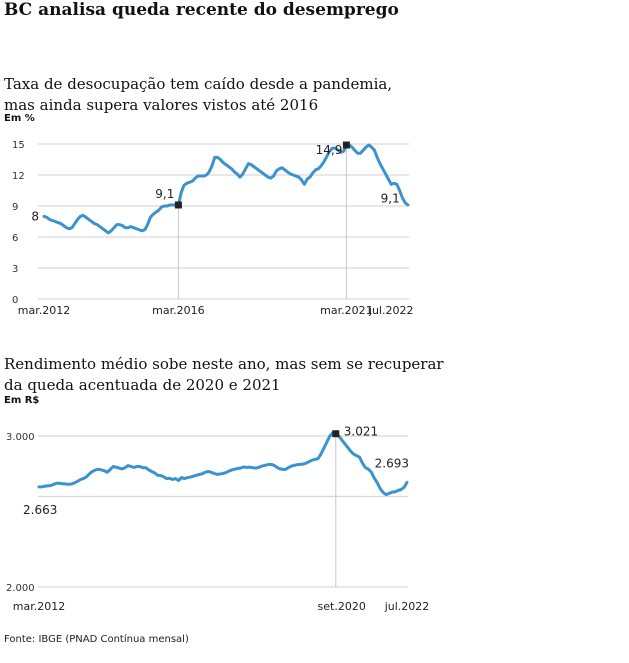 The height and width of the screenshot is (663, 629). Describe the element at coordinates (346, 310) in the screenshot. I see `chart1-xtick-label: mar.2021` at that location.